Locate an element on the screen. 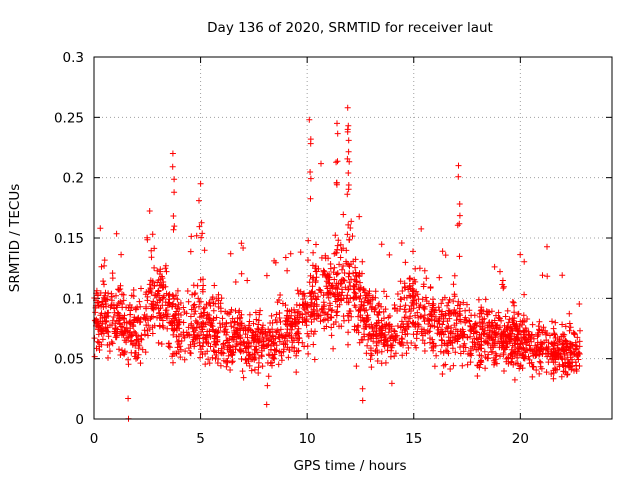  y-tick-label: 0.25 is located at coordinates (69, 118).